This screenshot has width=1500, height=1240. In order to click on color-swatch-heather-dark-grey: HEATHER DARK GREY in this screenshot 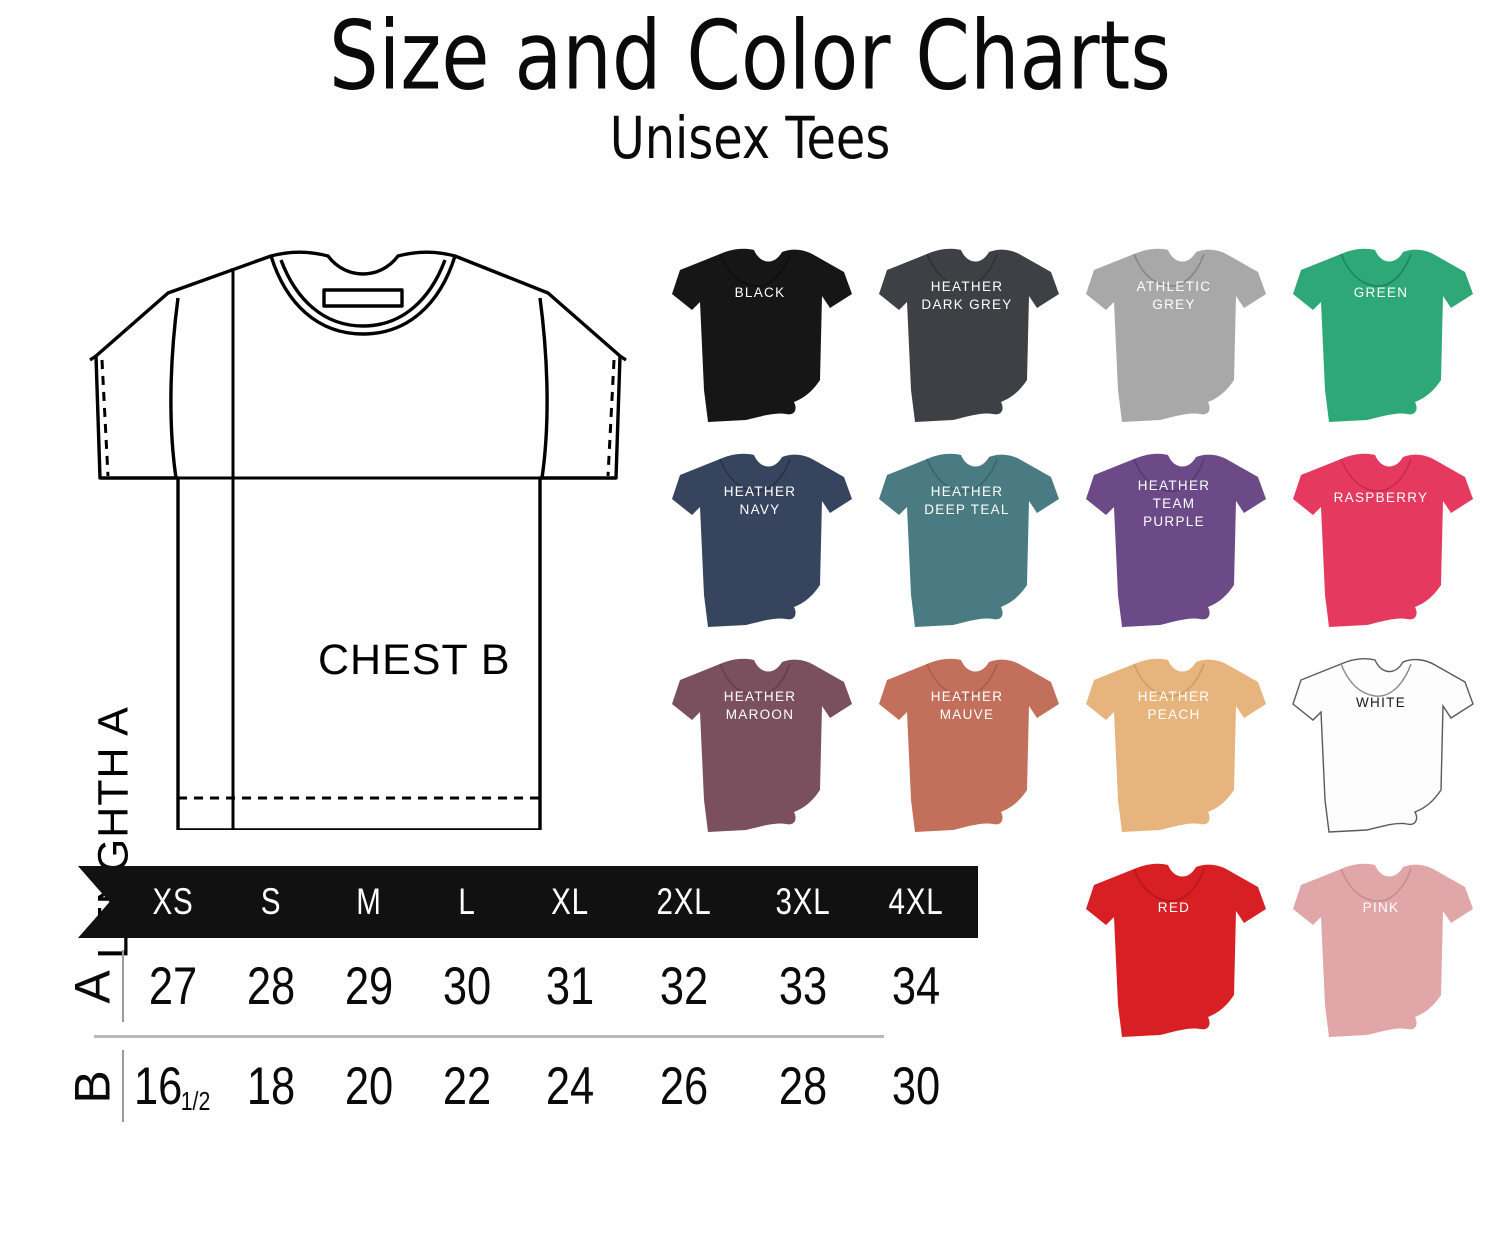, I will do `click(967, 342)`.